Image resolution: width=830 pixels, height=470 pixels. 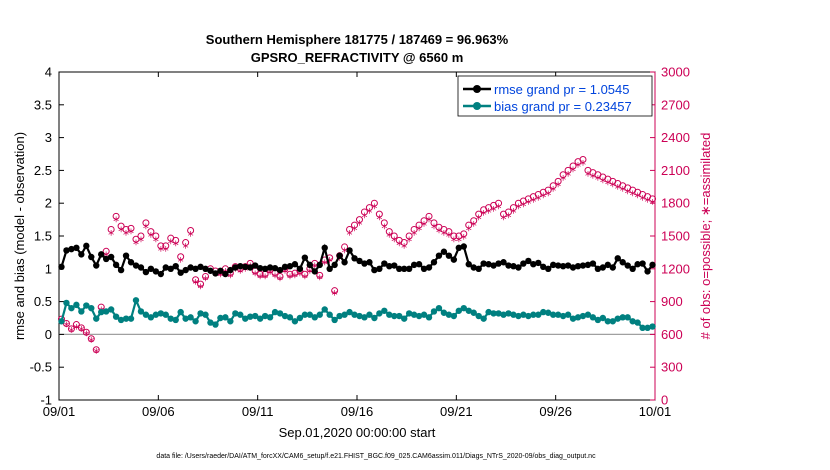 What do you see at coordinates (48, 72) in the screenshot?
I see `y-tick-label: 4` at bounding box center [48, 72].